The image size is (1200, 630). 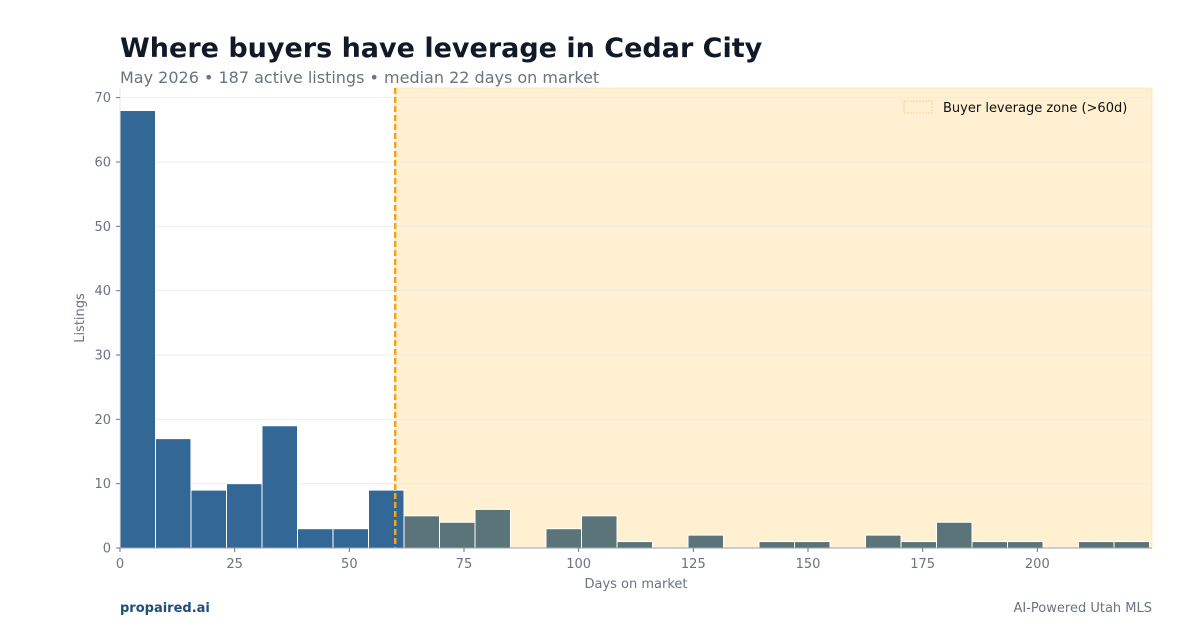 What do you see at coordinates (102, 98) in the screenshot?
I see `y-tick-label: 70` at bounding box center [102, 98].